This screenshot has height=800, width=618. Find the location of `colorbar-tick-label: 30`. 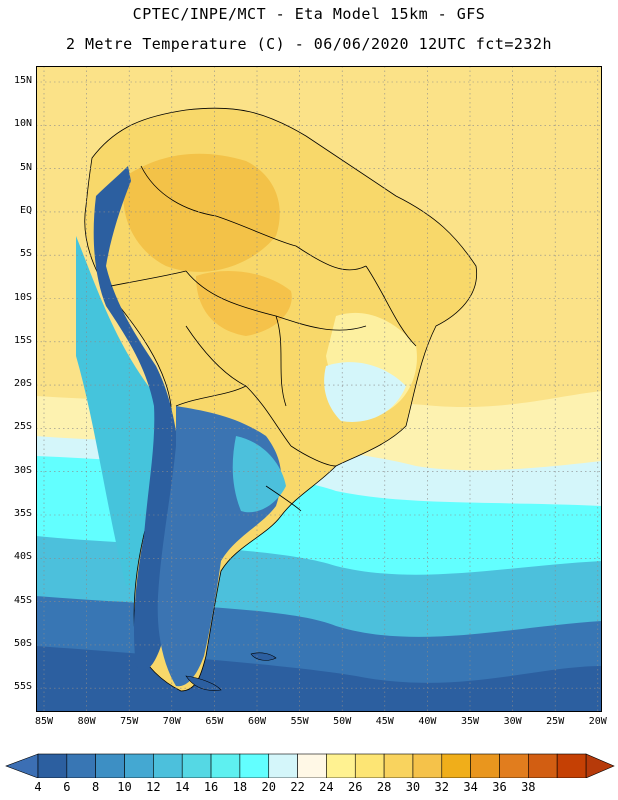

colorbar-tick-label: 30 is located at coordinates (413, 787).